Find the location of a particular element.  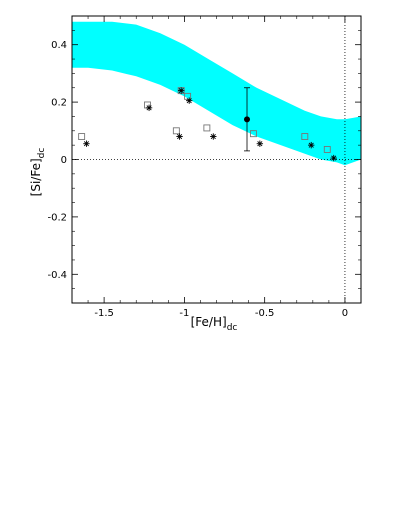

y-axis-label-subscript: dc is located at coordinates (42, 153).